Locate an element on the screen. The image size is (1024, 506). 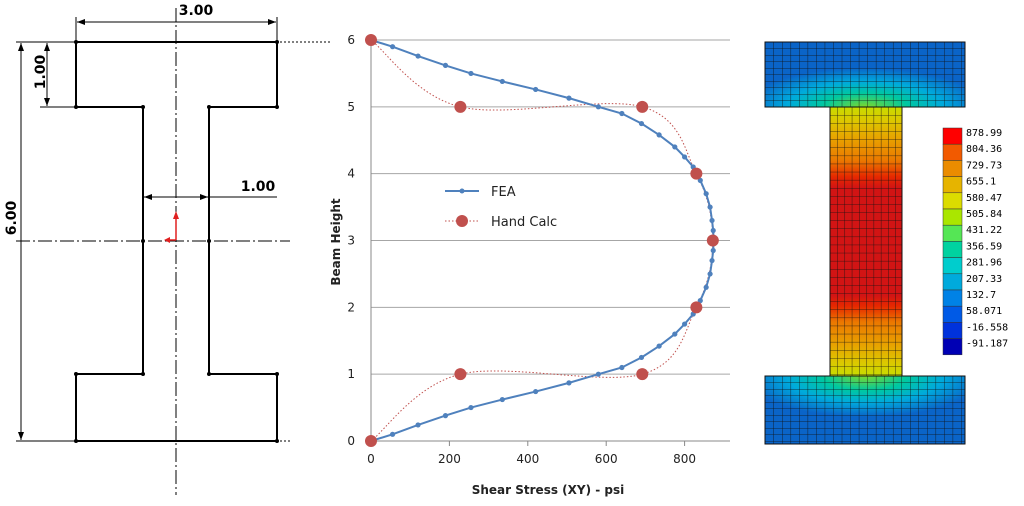
legend-label-fea: FEA is located at coordinates (503, 192).